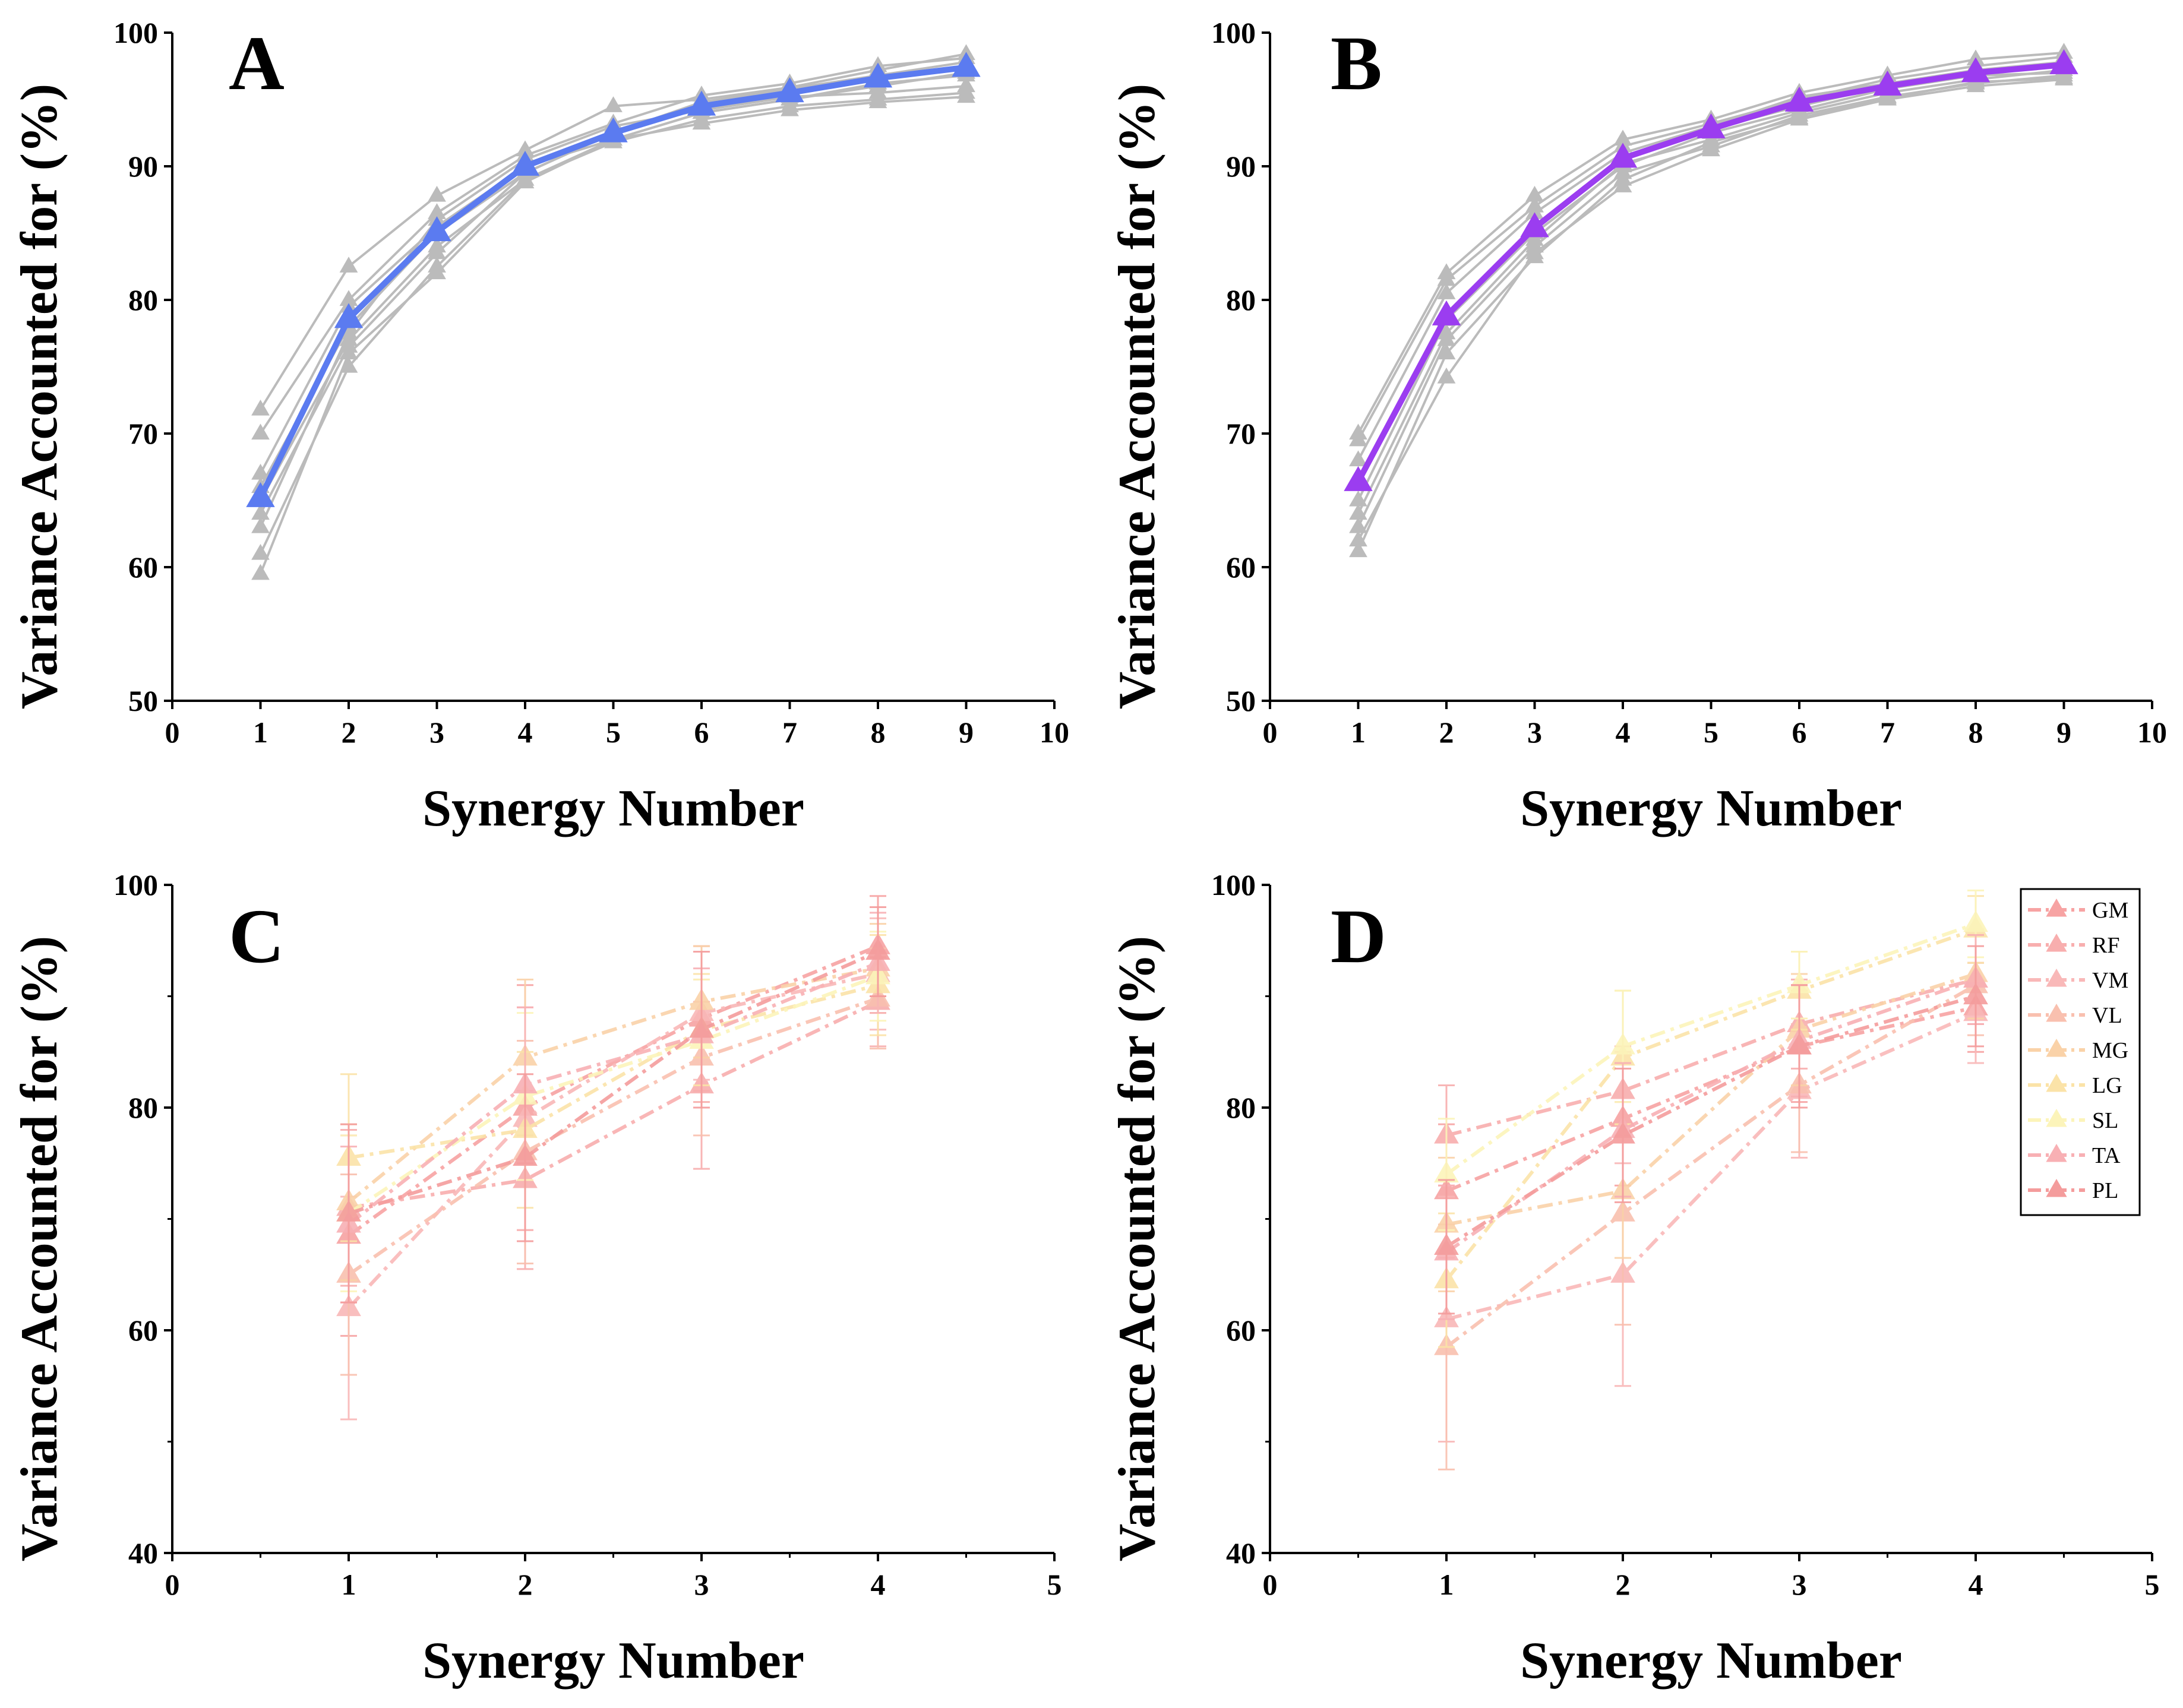  I want to click on y-tick-label: 100, so click(1233, 885).